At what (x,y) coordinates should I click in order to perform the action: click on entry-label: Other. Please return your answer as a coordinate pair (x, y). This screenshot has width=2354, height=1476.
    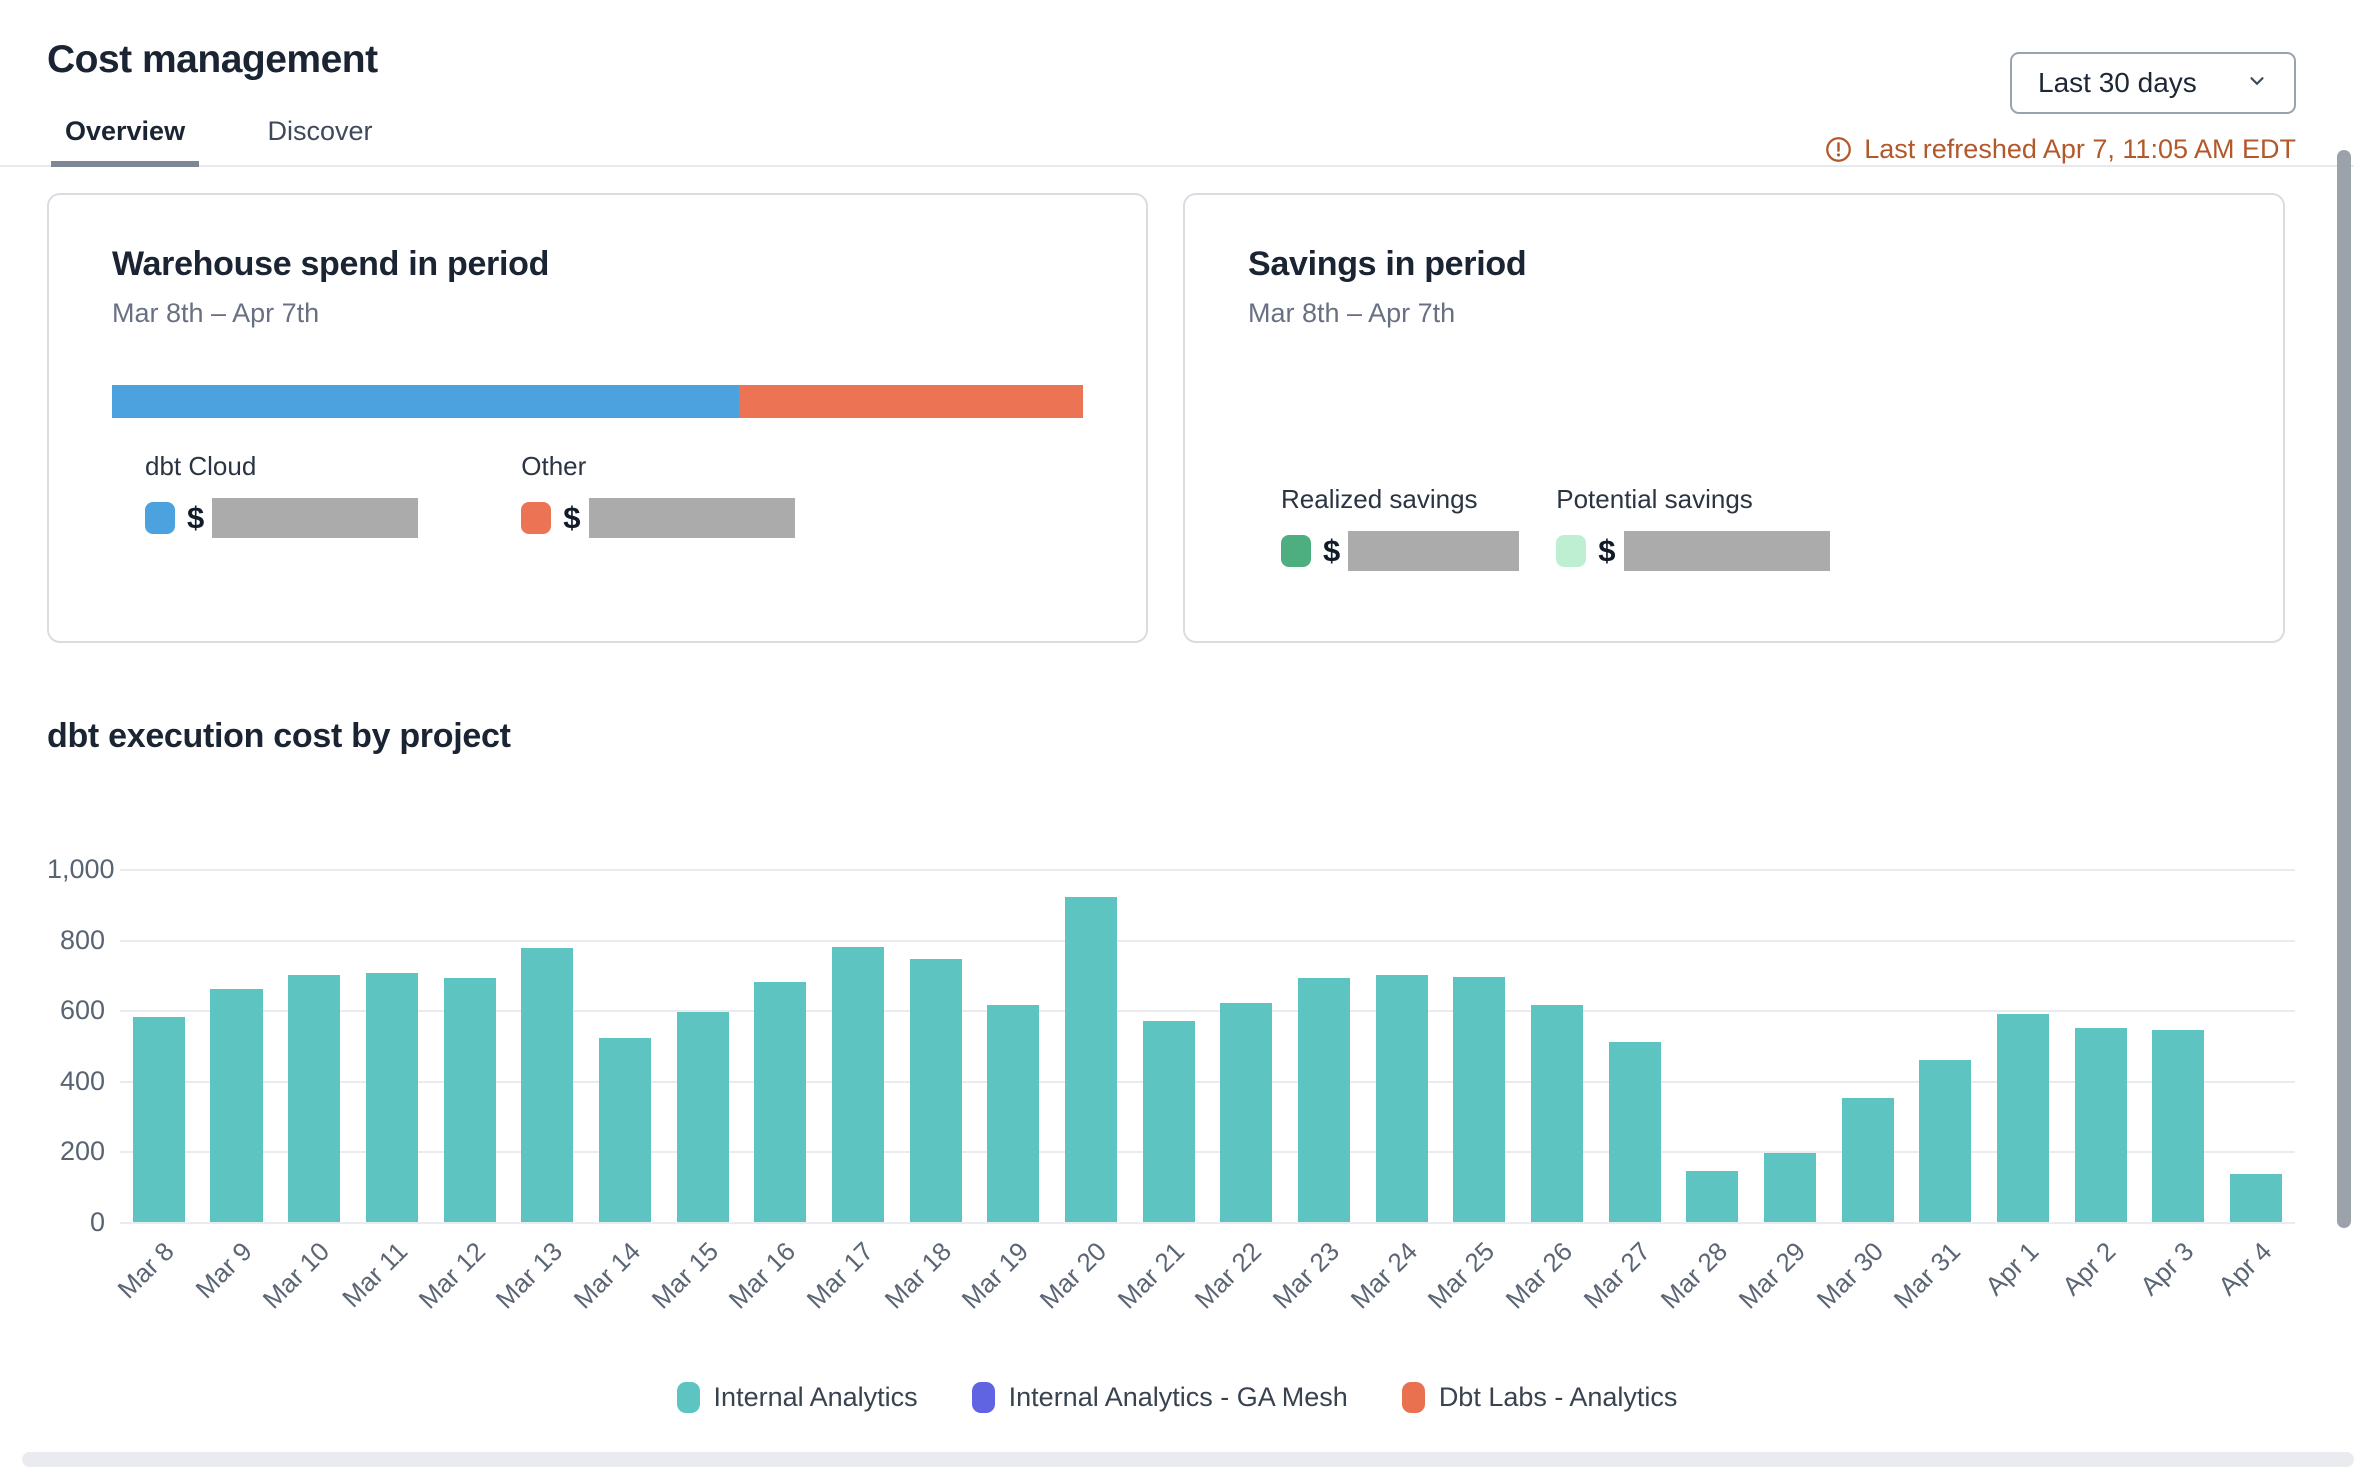
    Looking at the image, I should click on (554, 466).